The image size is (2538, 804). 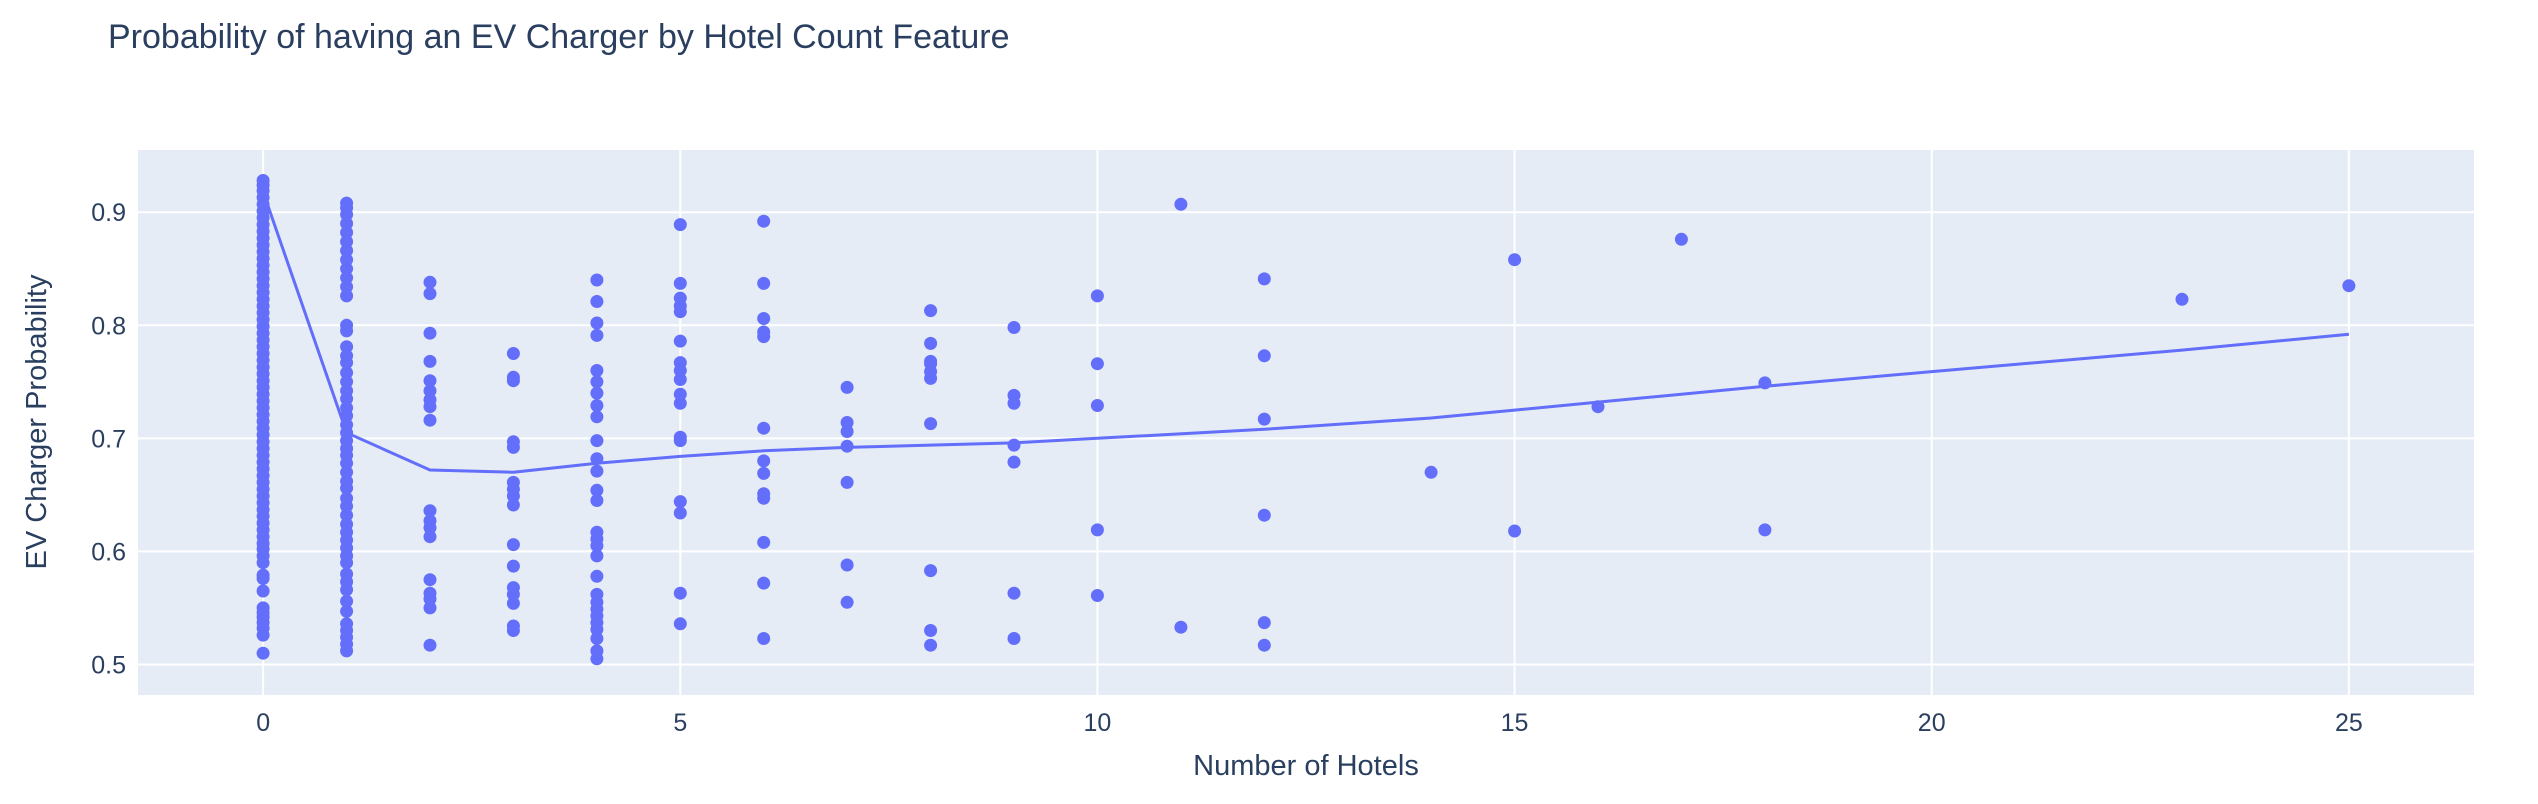 What do you see at coordinates (37, 421) in the screenshot?
I see `y-axis-title: EV Charger Probability` at bounding box center [37, 421].